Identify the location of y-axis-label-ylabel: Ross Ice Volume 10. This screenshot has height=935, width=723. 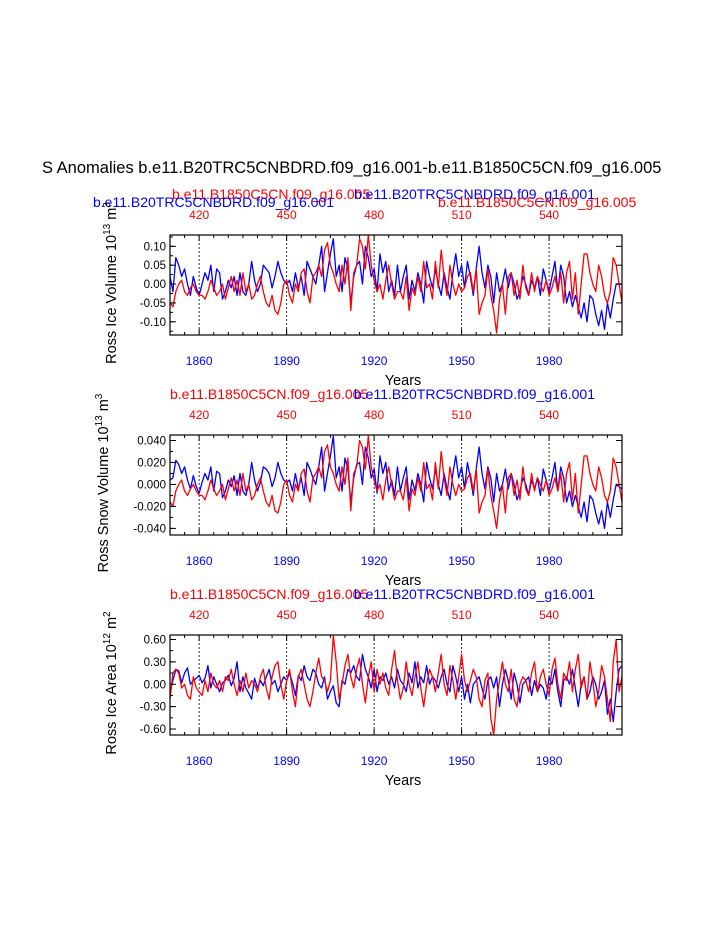
(112, 299).